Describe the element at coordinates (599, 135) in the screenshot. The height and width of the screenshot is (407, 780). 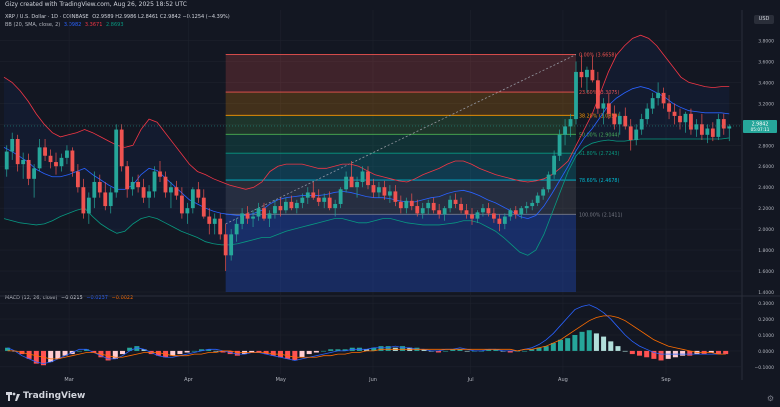
I see `fib-level-label: 50.00% (2.9044)` at that location.